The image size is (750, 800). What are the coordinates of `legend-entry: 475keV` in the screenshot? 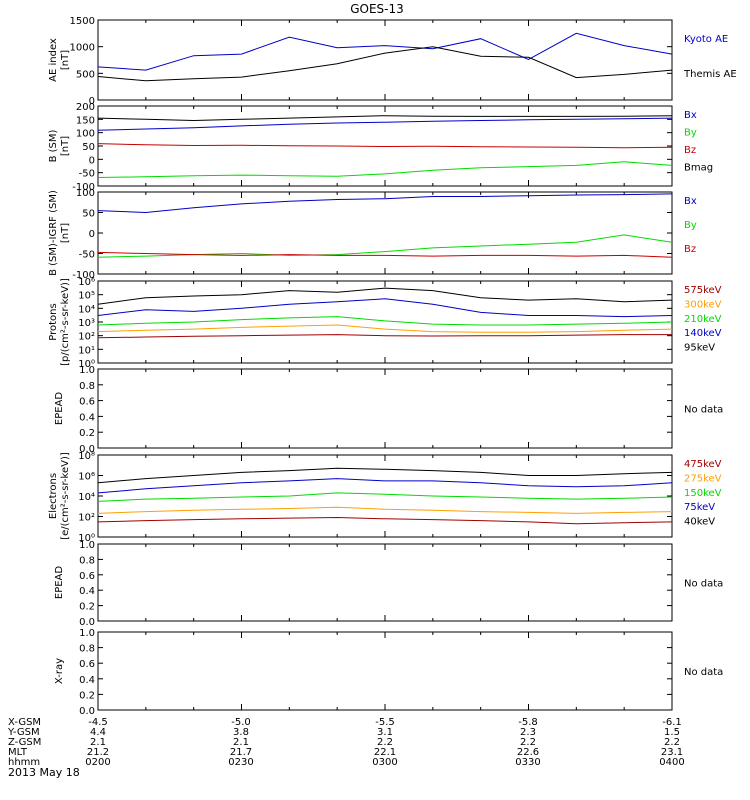 It's located at (703, 464).